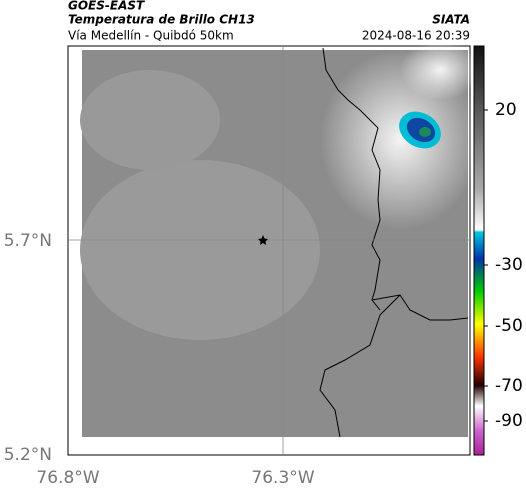  I want to click on agency: SIATA, so click(451, 20).